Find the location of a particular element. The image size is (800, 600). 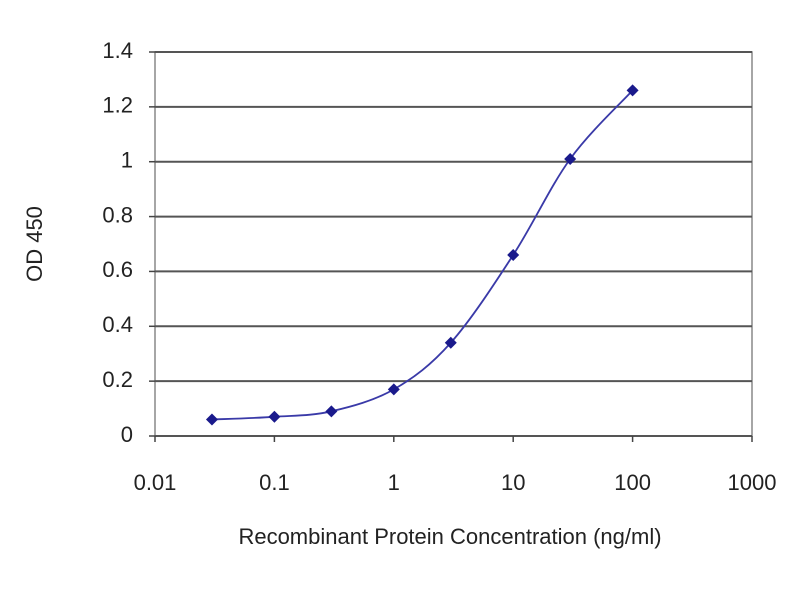

x-tick-label: 0.1 is located at coordinates (274, 482).